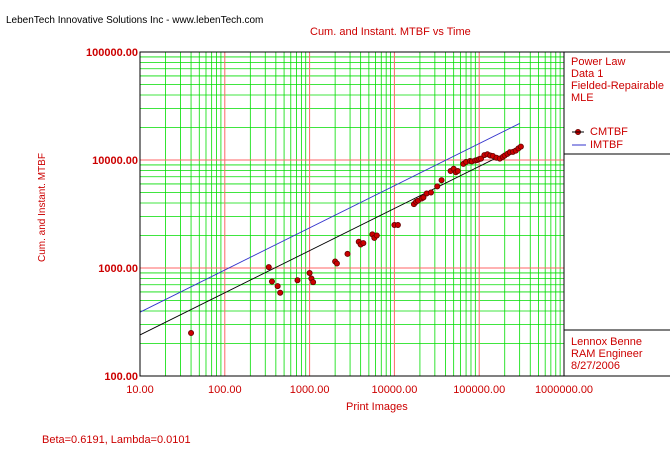 The width and height of the screenshot is (670, 460). I want to click on x-tick-label: 100.00, so click(225, 390).